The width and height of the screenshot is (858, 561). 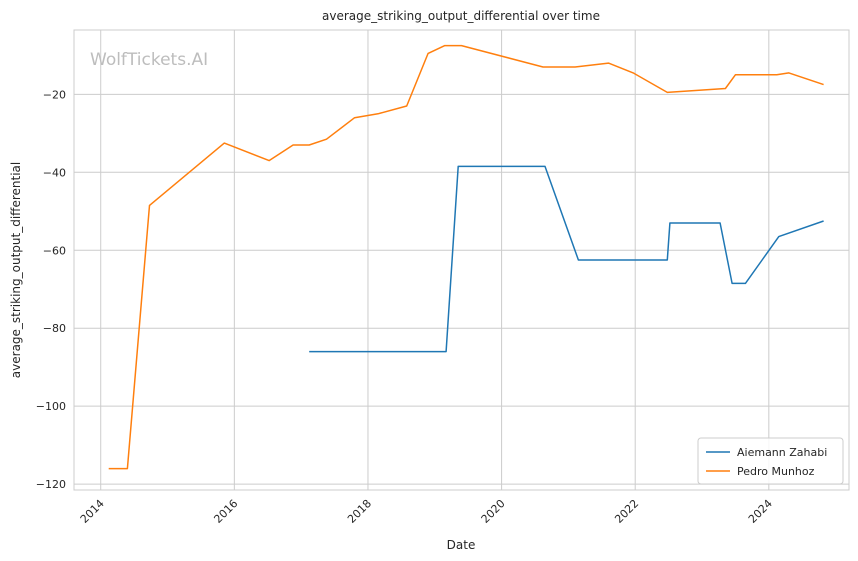 What do you see at coordinates (16, 270) in the screenshot?
I see `y-axis-title: average_striking_output_differential` at bounding box center [16, 270].